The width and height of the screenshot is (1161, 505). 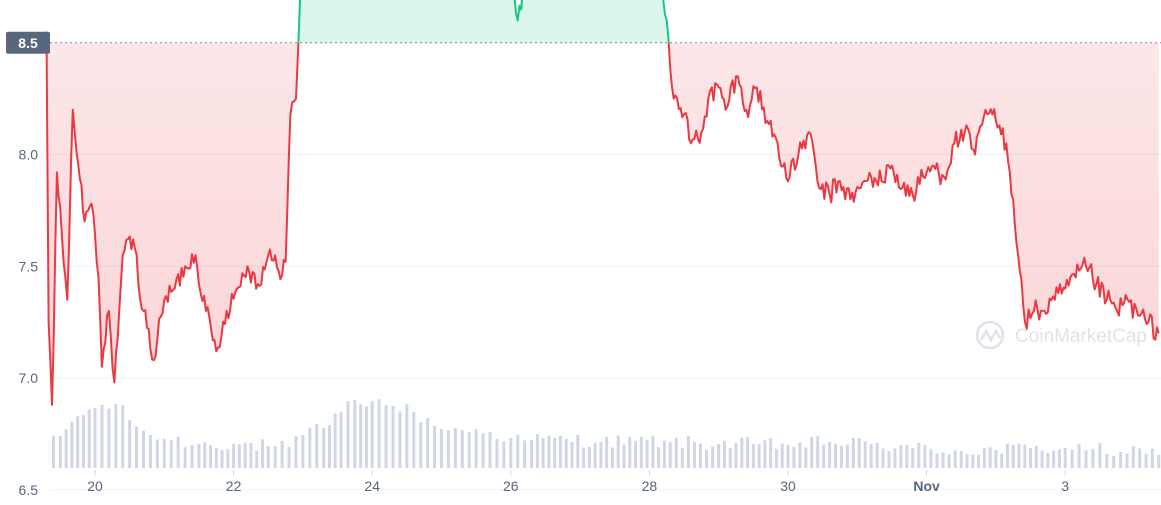 I want to click on baseline-label: 8.5, so click(x=28, y=42).